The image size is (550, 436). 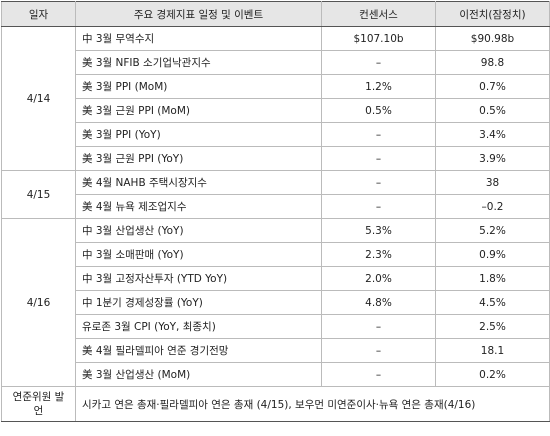 I want to click on date-cell: 4/16, so click(x=38, y=302).